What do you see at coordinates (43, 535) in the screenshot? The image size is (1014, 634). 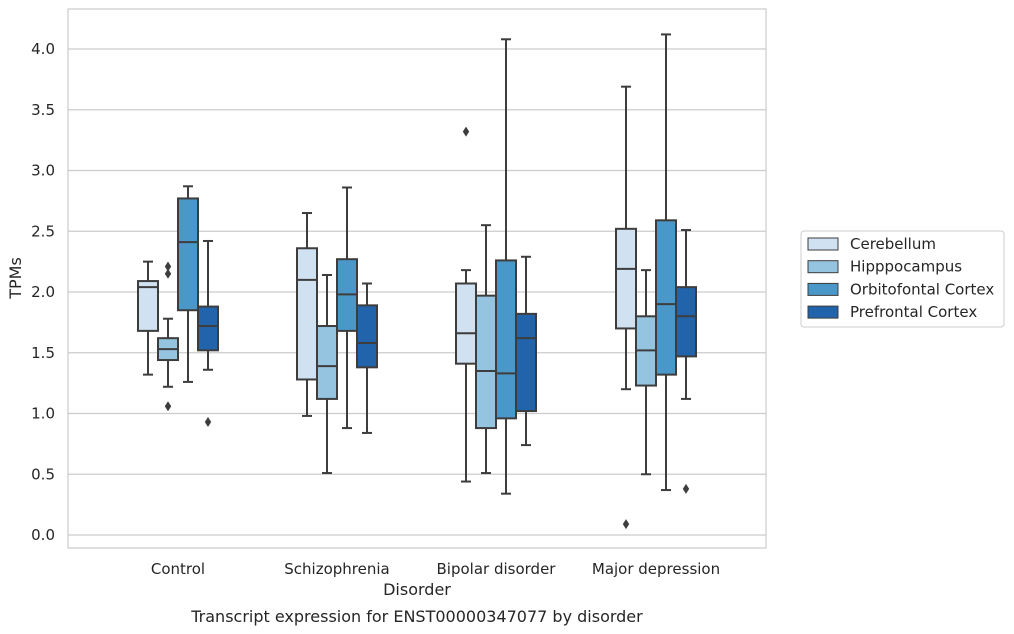 I see `y-tick-label: 0.0` at bounding box center [43, 535].